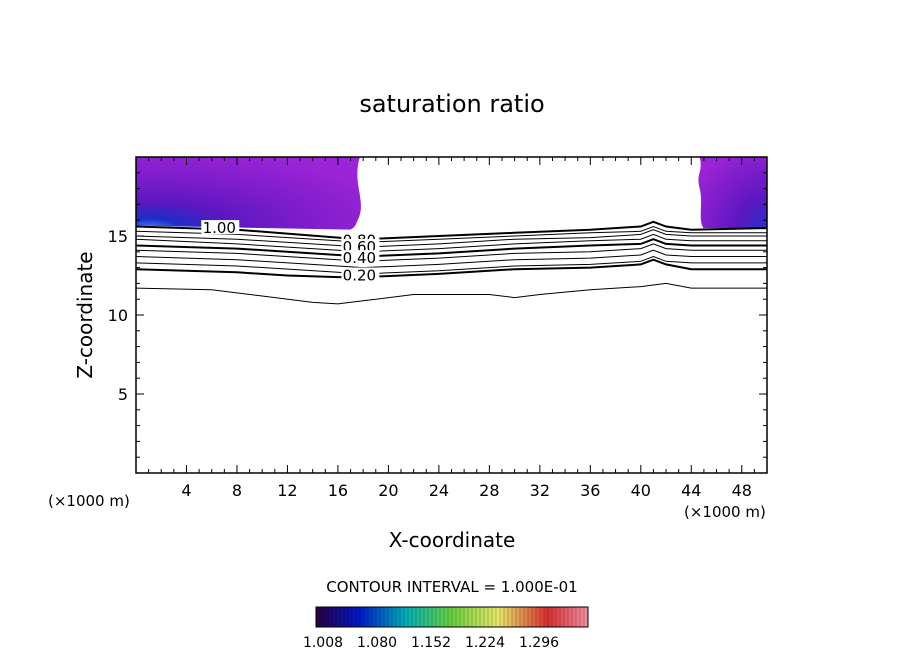  Describe the element at coordinates (287, 490) in the screenshot. I see `x-tick-label: 12` at that location.